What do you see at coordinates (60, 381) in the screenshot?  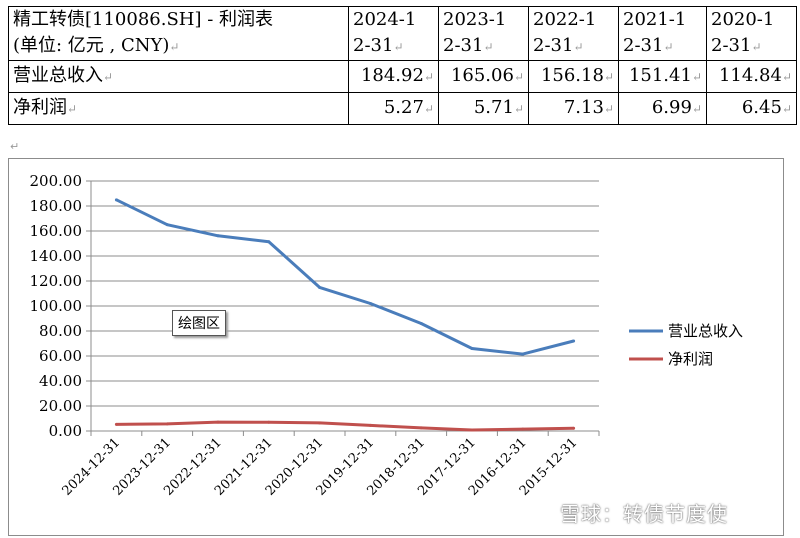 I see `y-tick-label: 40.00` at bounding box center [60, 381].